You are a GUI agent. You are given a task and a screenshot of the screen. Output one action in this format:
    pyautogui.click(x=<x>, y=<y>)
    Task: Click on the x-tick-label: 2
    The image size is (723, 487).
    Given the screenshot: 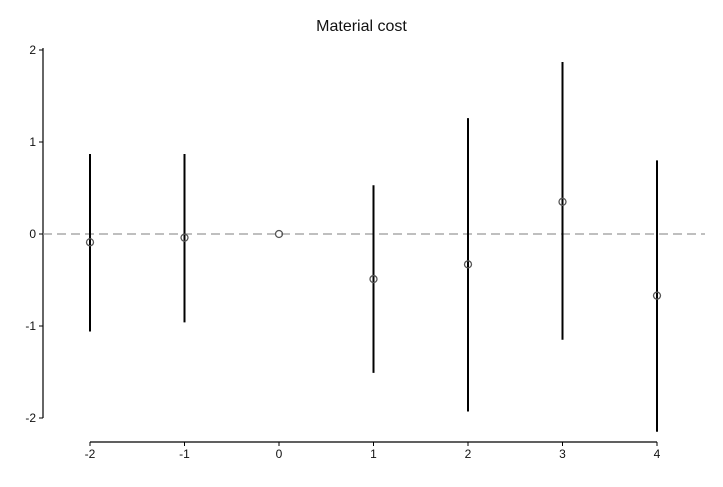 What is the action you would take?
    pyautogui.click(x=468, y=454)
    